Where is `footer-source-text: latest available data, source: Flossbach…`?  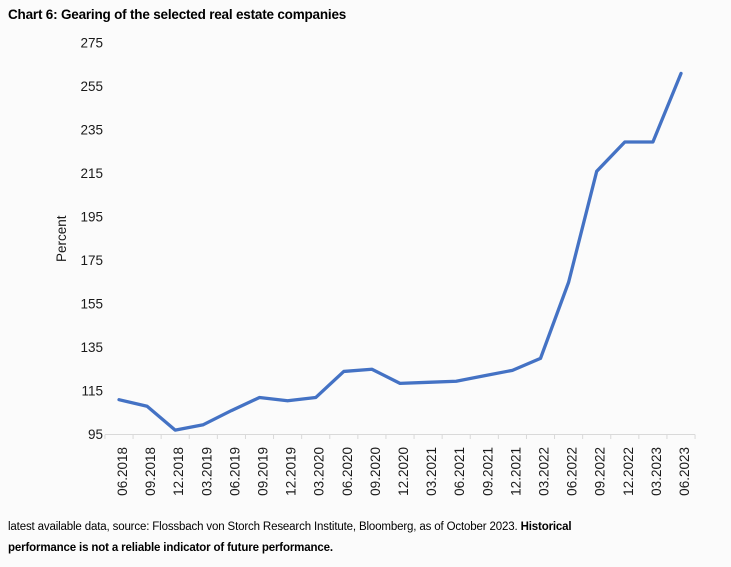 footer-source-text: latest available data, source: Flossbach… is located at coordinates (264, 527).